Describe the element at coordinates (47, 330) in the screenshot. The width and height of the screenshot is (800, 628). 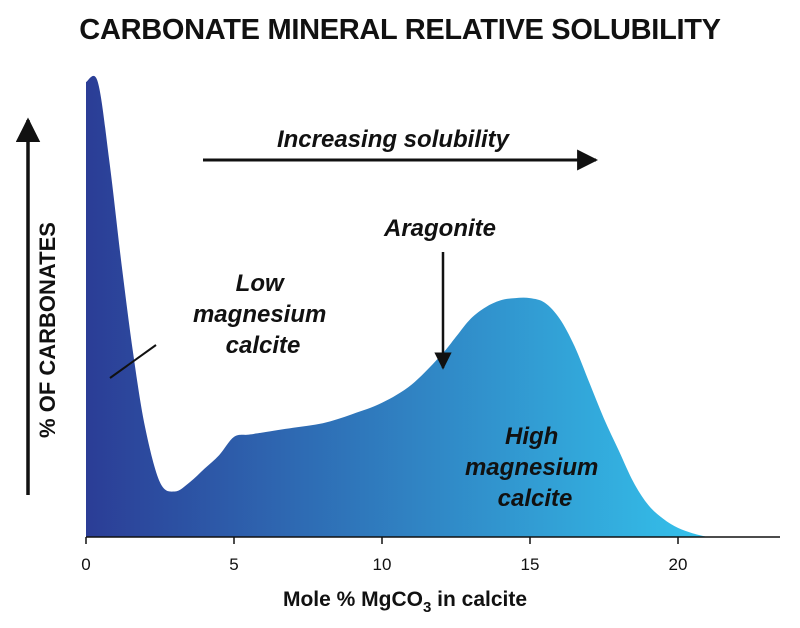
I see `y-axis-label: % OF CARBONATES` at that location.